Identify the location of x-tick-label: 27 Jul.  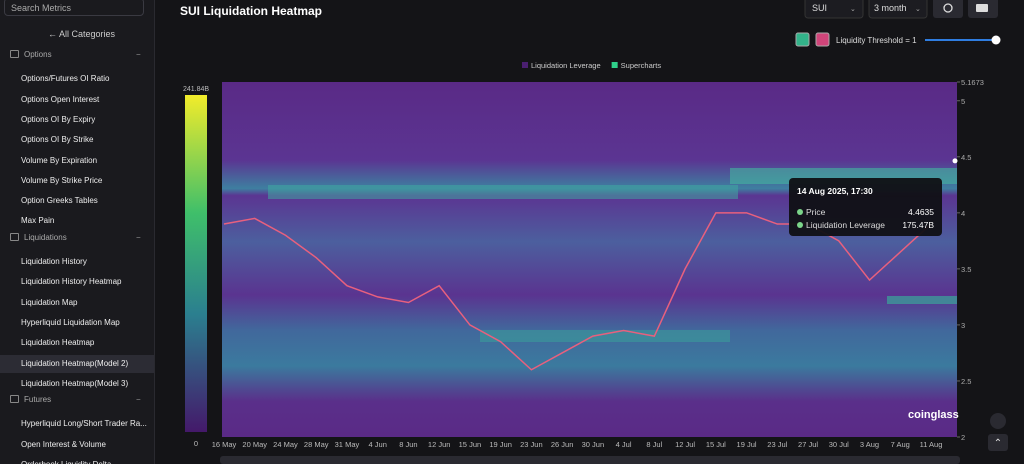
(808, 444).